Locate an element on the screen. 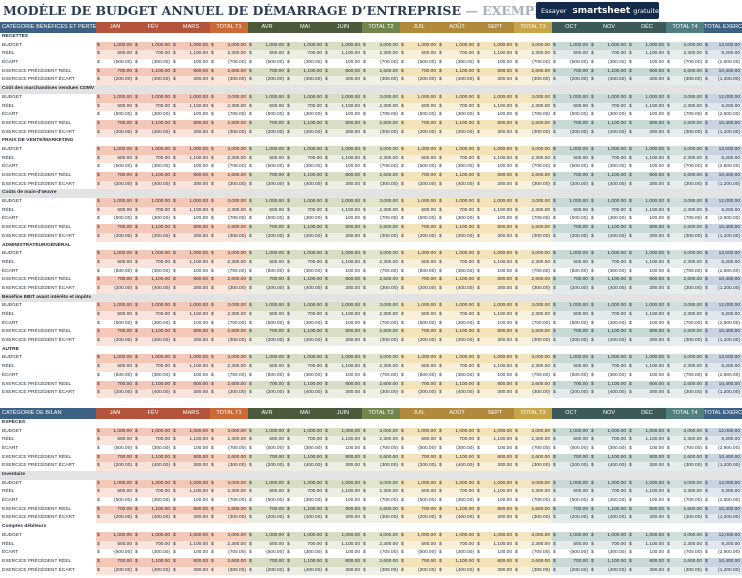 The image size is (742, 578). value-cell: 9,200.00 is located at coordinates (723, 263).